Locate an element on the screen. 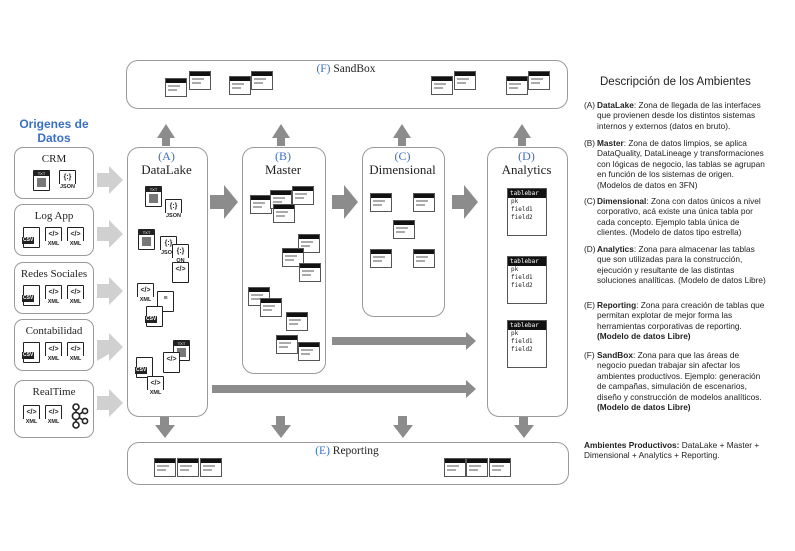 This screenshot has width=795, height=551. stage-name: SandBox is located at coordinates (354, 69).